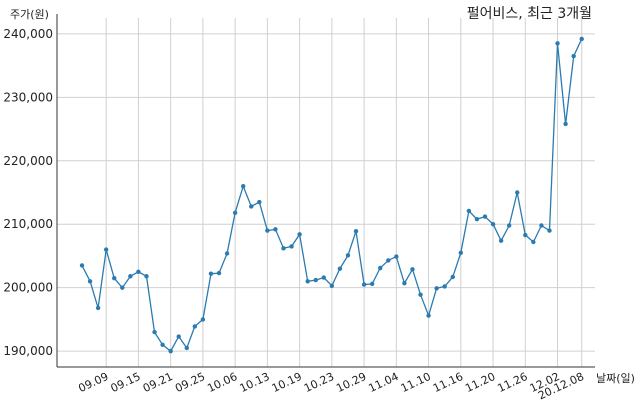 The image size is (640, 409). I want to click on x-tick-label: 10.29, so click(351, 382).